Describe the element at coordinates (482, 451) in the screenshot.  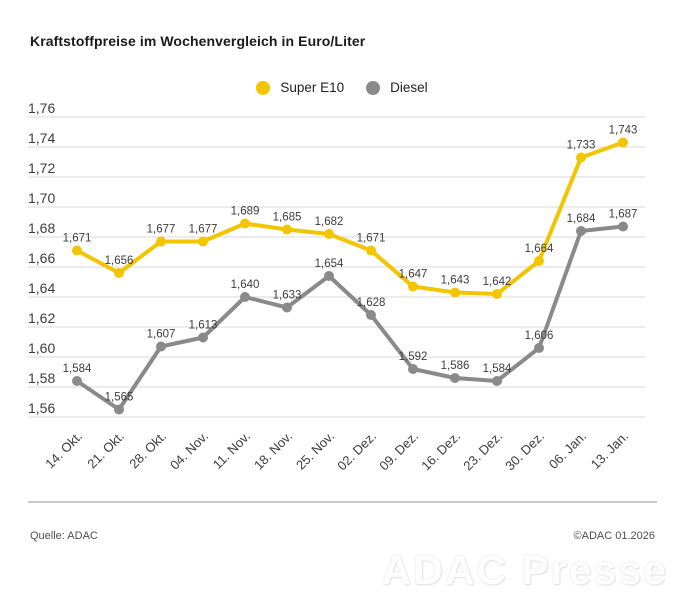
I see `x-axis-label: 23. Dez.` at that location.